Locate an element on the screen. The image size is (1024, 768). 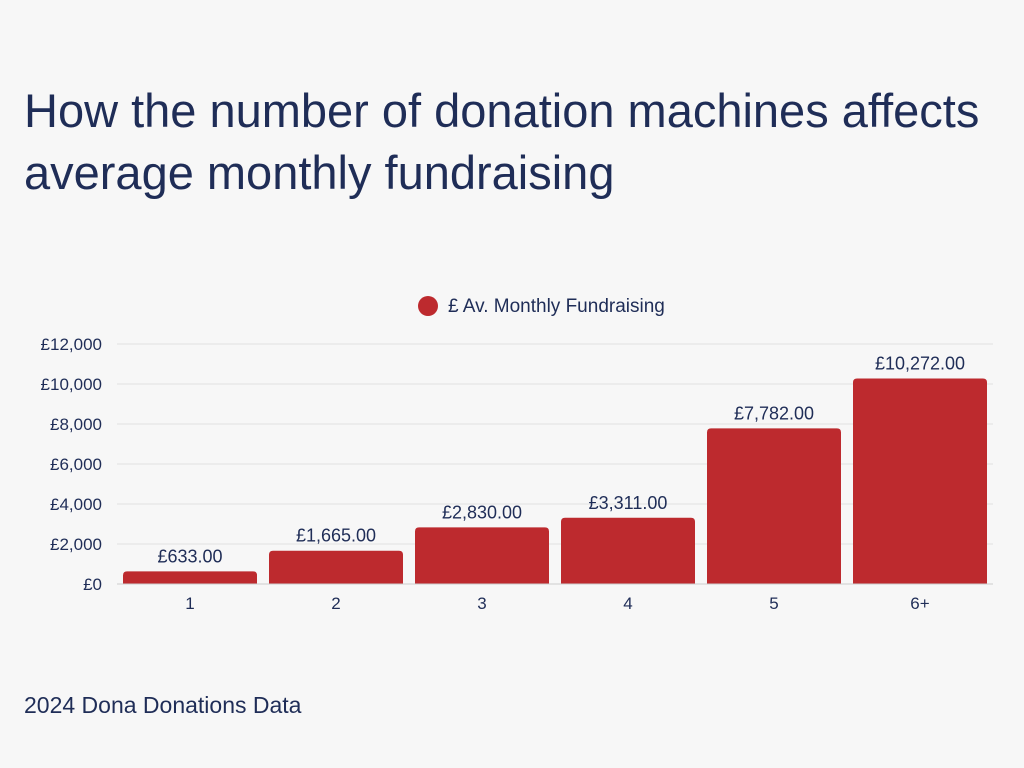
y-tick-label: £8,000 is located at coordinates (76, 424).